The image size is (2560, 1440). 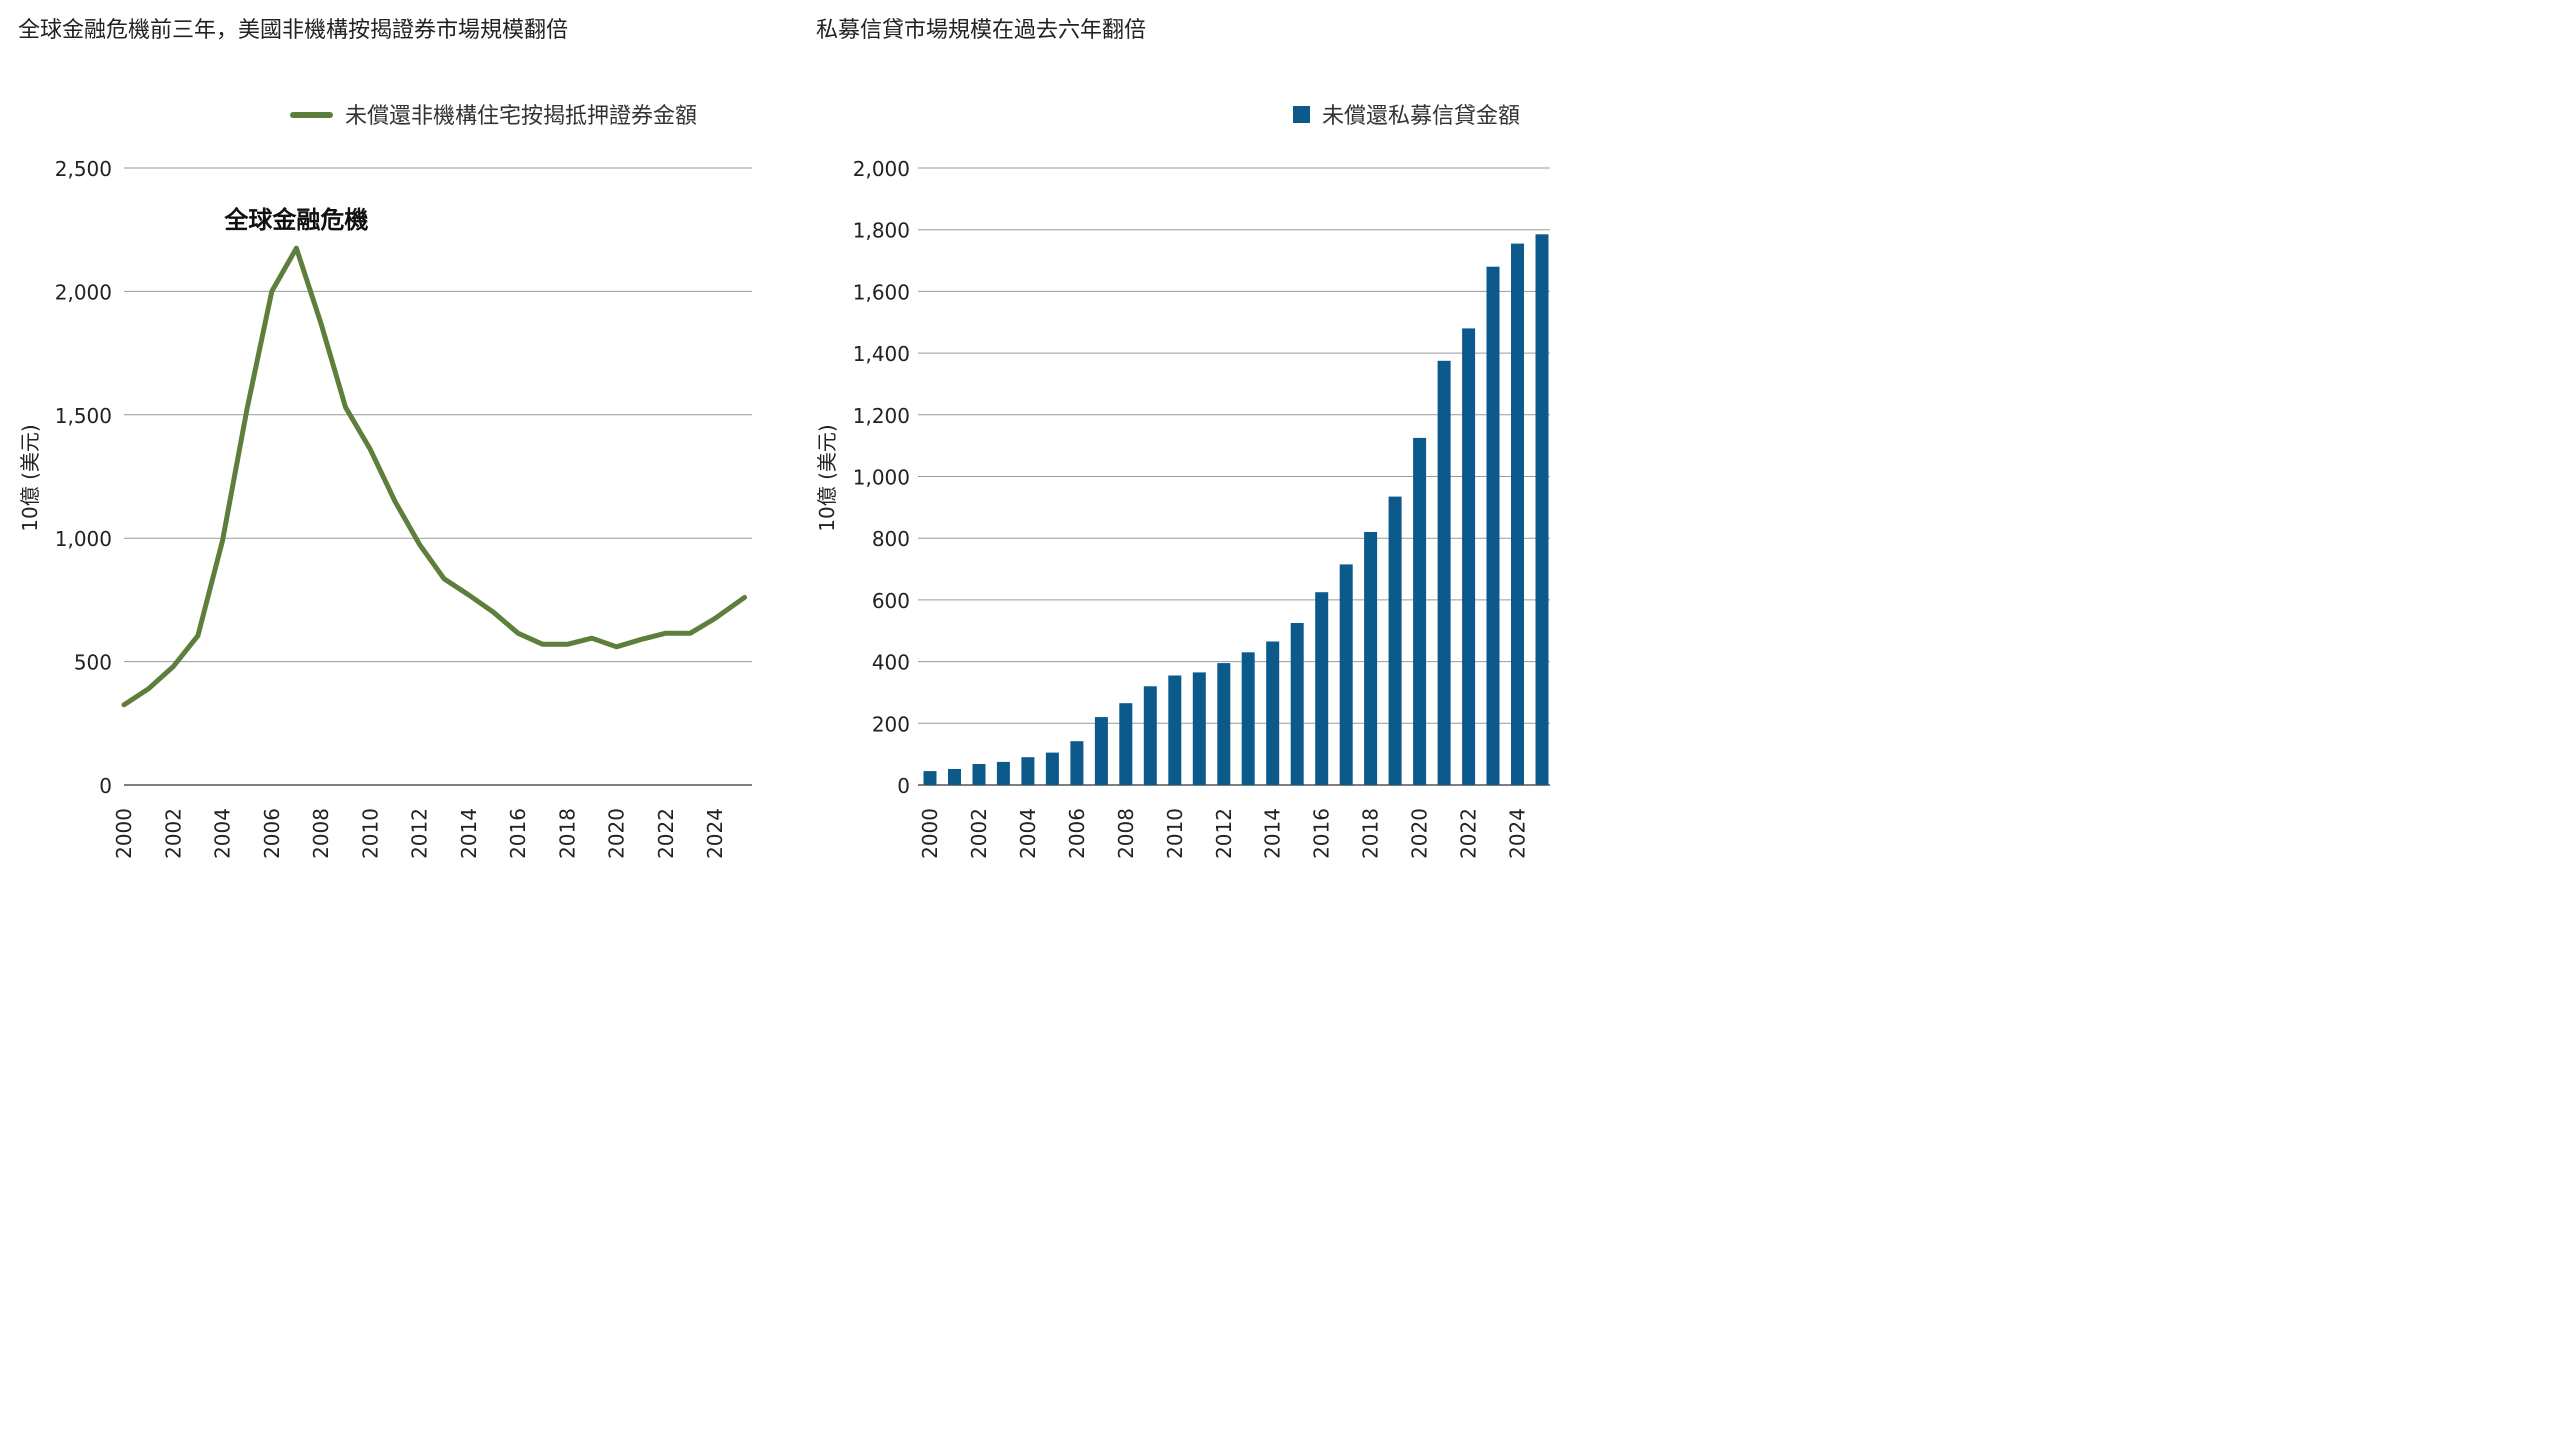 What do you see at coordinates (469, 833) in the screenshot?
I see `left-x-tick-label: 2014` at bounding box center [469, 833].